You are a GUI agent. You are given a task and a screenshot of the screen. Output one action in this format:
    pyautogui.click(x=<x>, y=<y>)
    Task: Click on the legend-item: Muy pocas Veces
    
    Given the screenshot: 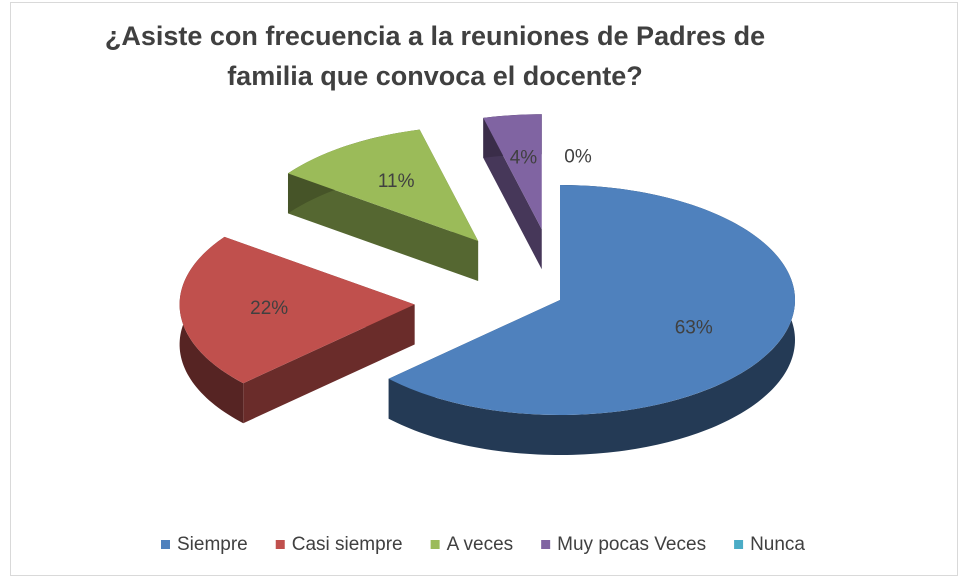 What is the action you would take?
    pyautogui.click(x=623, y=544)
    